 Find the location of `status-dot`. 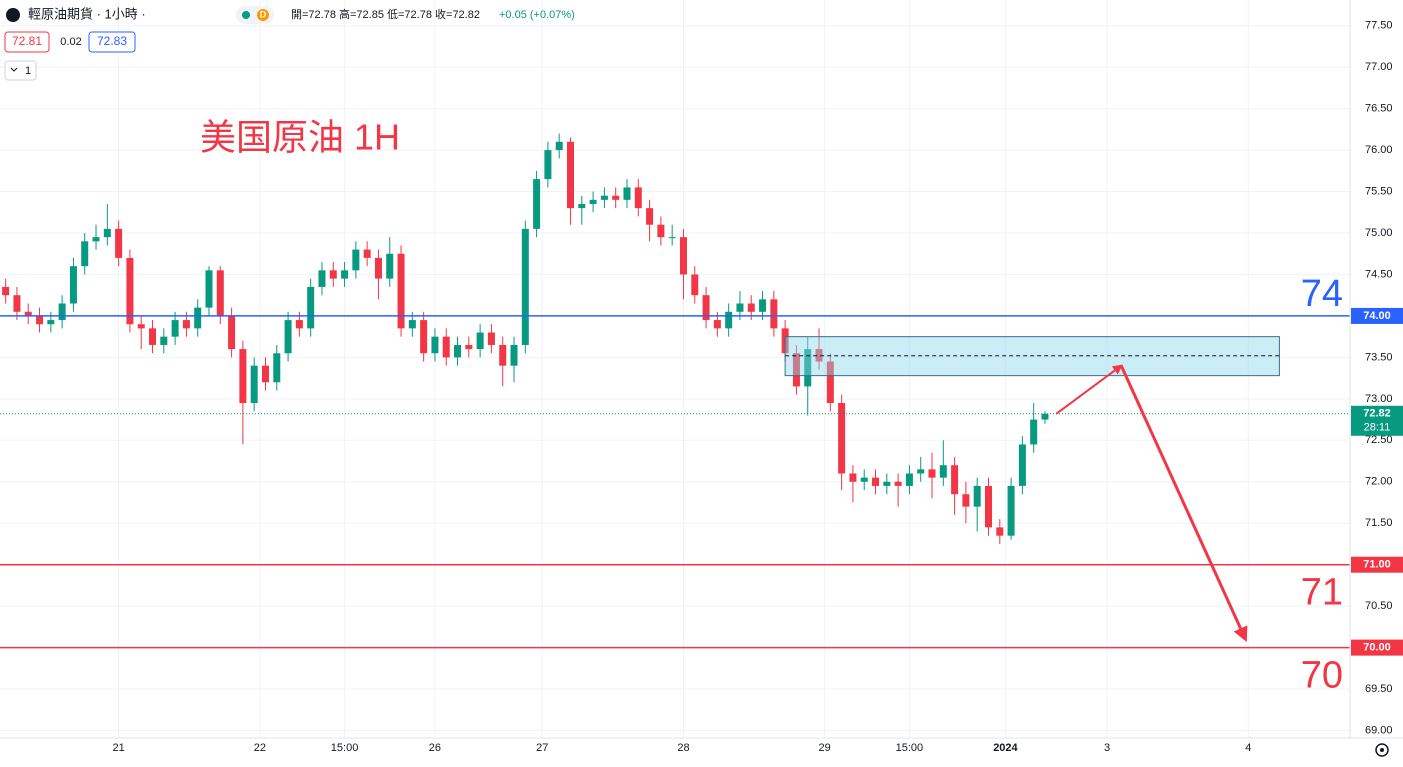

status-dot is located at coordinates (246, 15).